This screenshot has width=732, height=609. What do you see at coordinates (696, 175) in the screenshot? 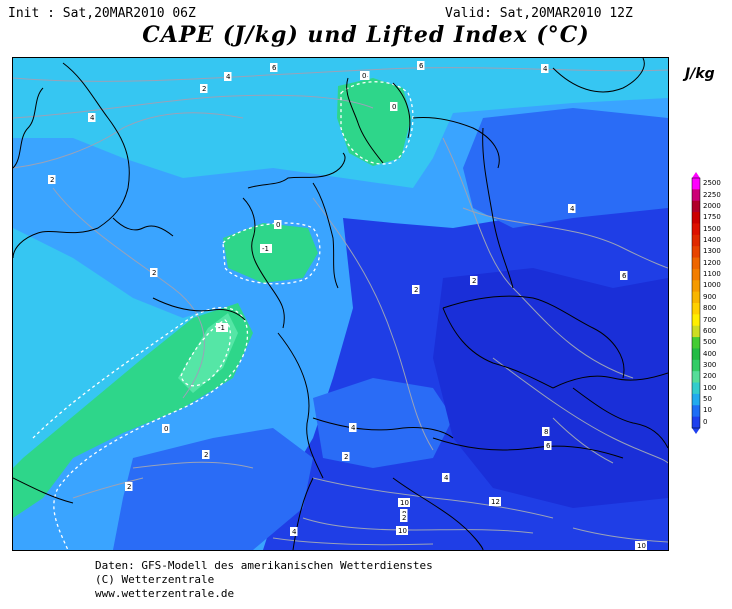
I see `legend-top-arrow` at bounding box center [696, 175].